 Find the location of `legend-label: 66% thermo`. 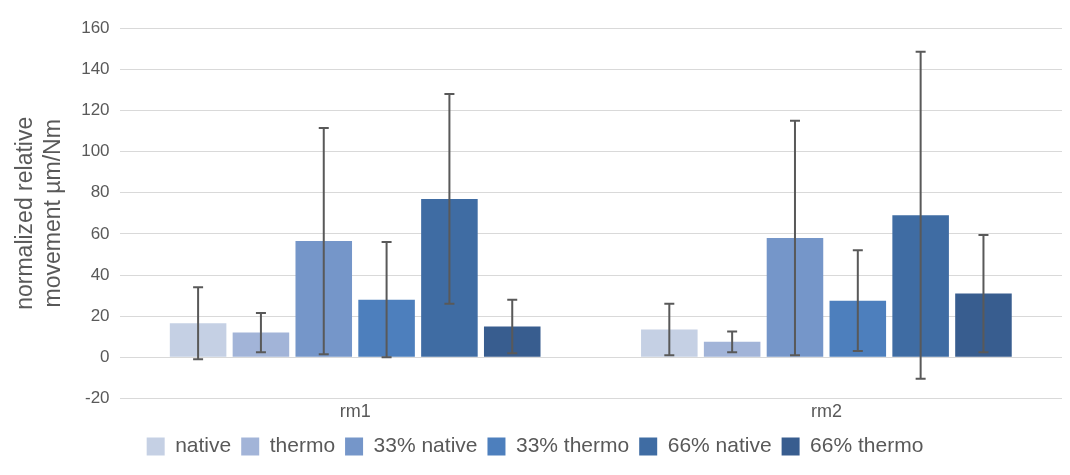

legend-label: 66% thermo is located at coordinates (867, 445).